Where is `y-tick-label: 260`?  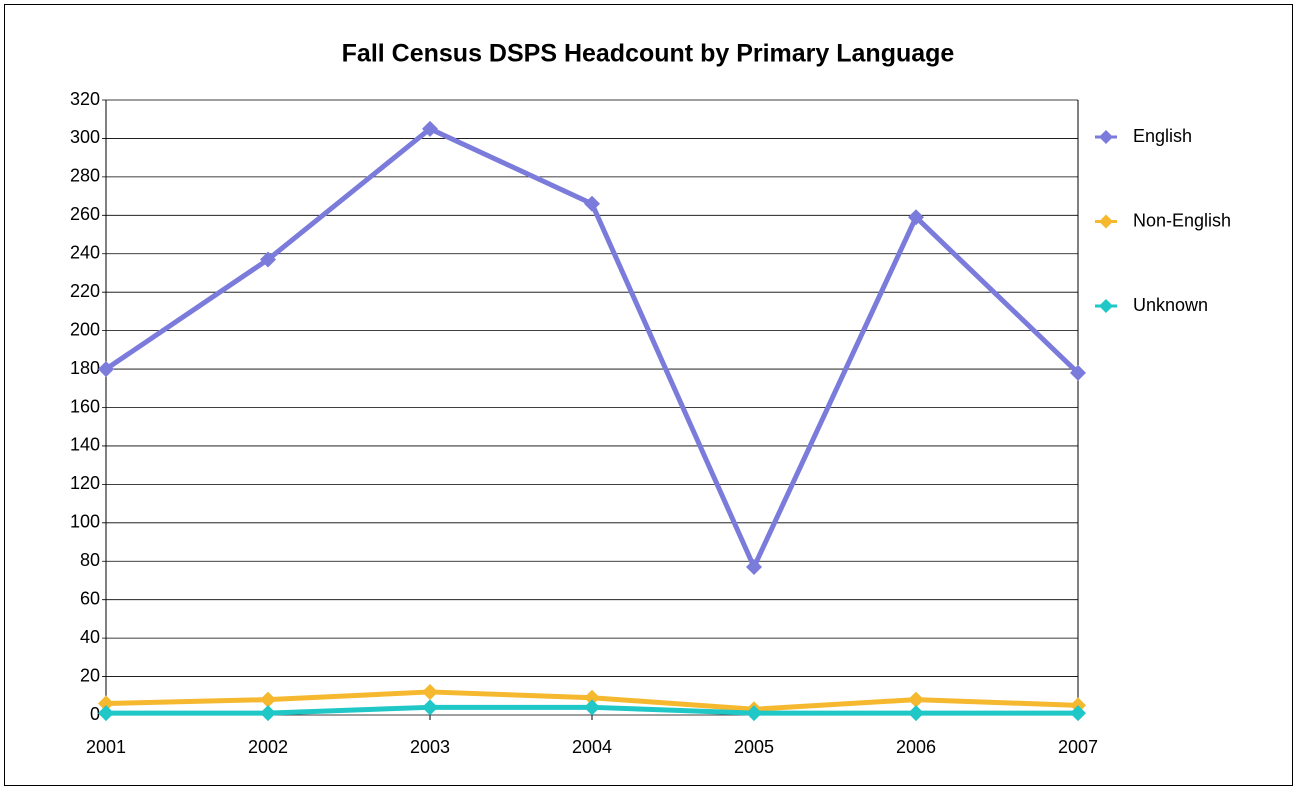 y-tick-label: 260 is located at coordinates (85, 214).